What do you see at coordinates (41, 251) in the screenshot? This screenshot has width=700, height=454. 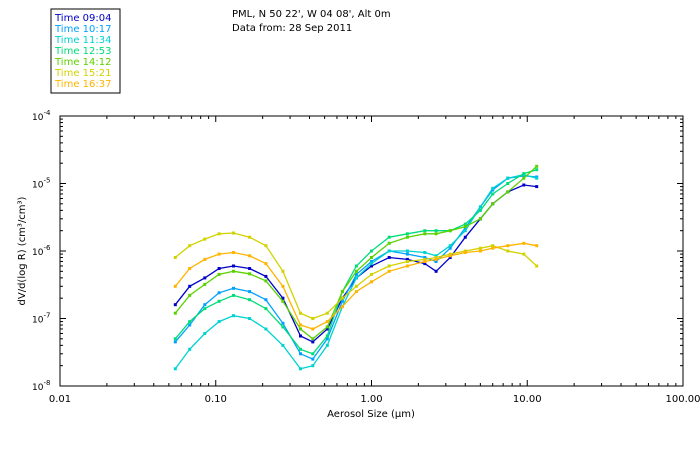 I see `y-tick-label: 10⁻⁶` at bounding box center [41, 251].